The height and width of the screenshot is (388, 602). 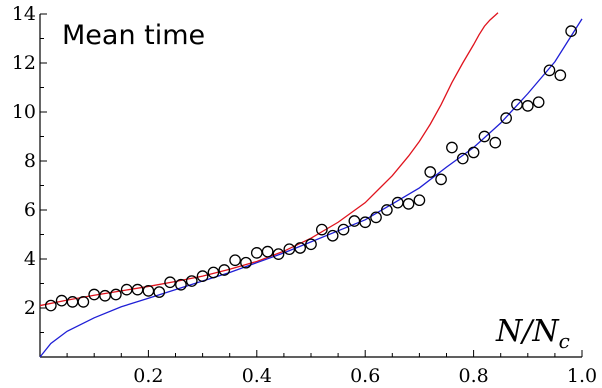 What do you see at coordinates (365, 376) in the screenshot?
I see `x-tick-label-0.6: 0.6` at bounding box center [365, 376].